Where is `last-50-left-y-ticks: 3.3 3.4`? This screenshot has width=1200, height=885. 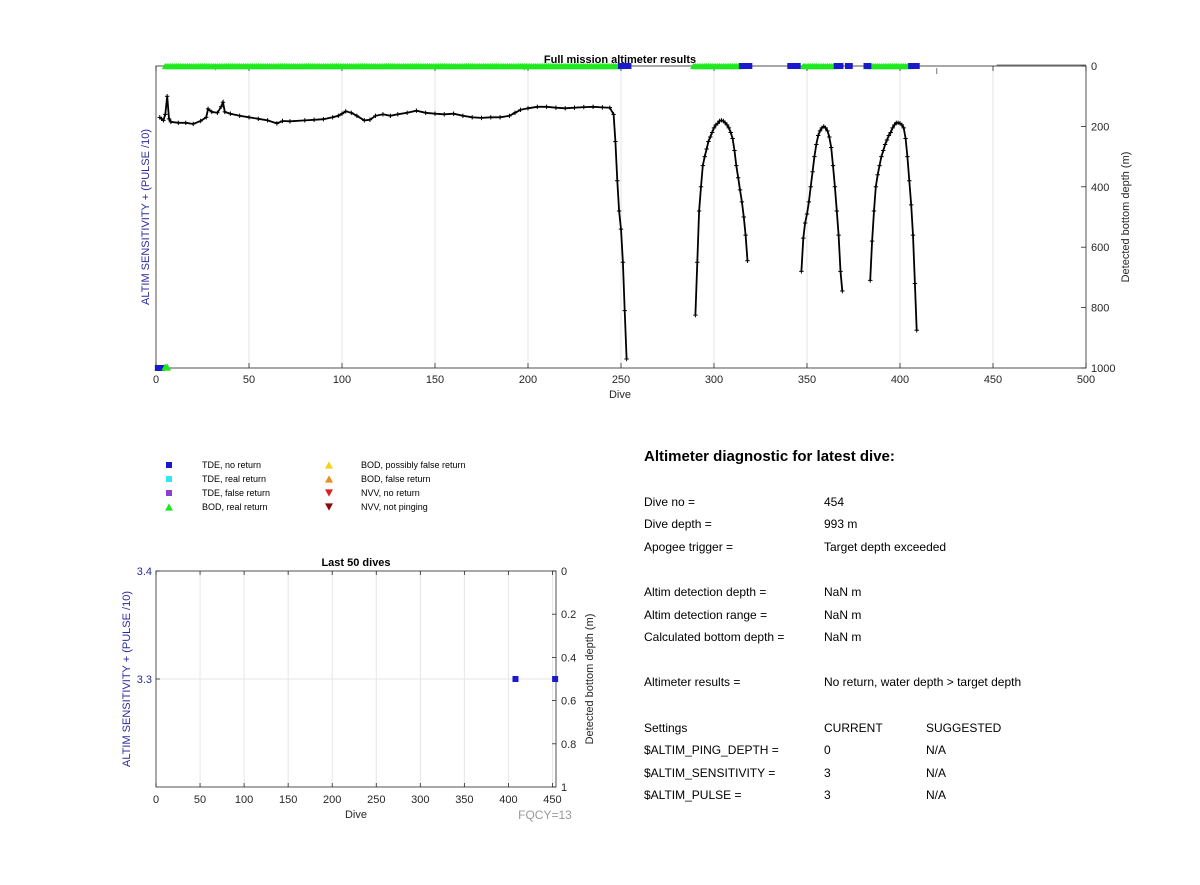
last-50-left-y-ticks: 3.3 3.4 is located at coordinates (148, 626).